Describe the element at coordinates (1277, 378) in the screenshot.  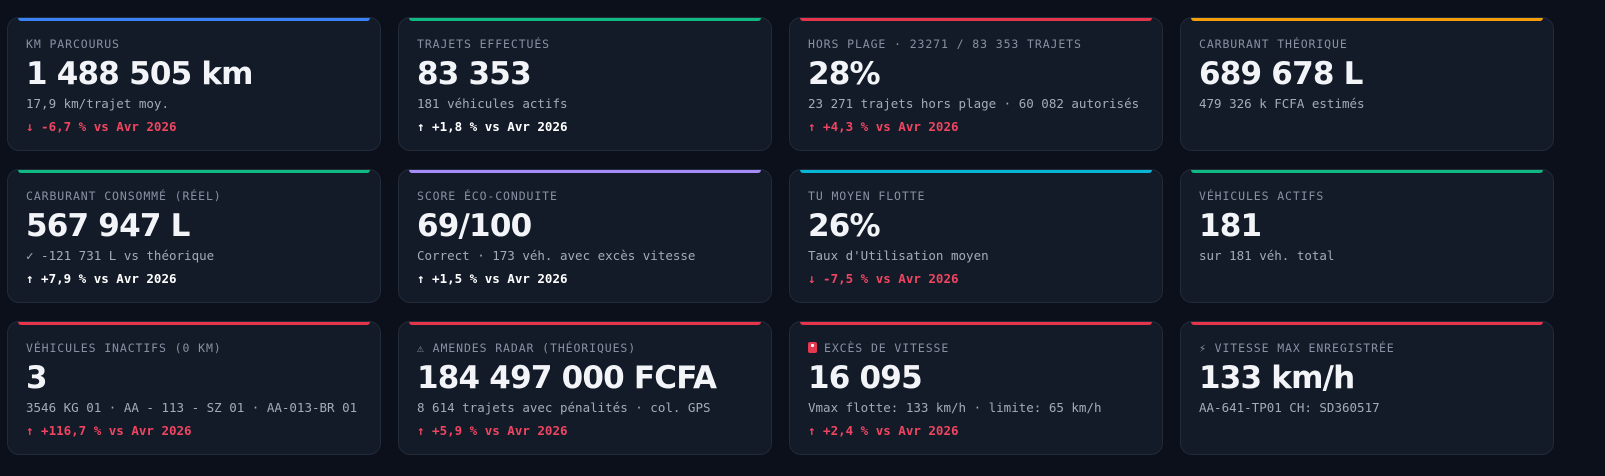
I see `kpi-value: 133 km/h` at that location.